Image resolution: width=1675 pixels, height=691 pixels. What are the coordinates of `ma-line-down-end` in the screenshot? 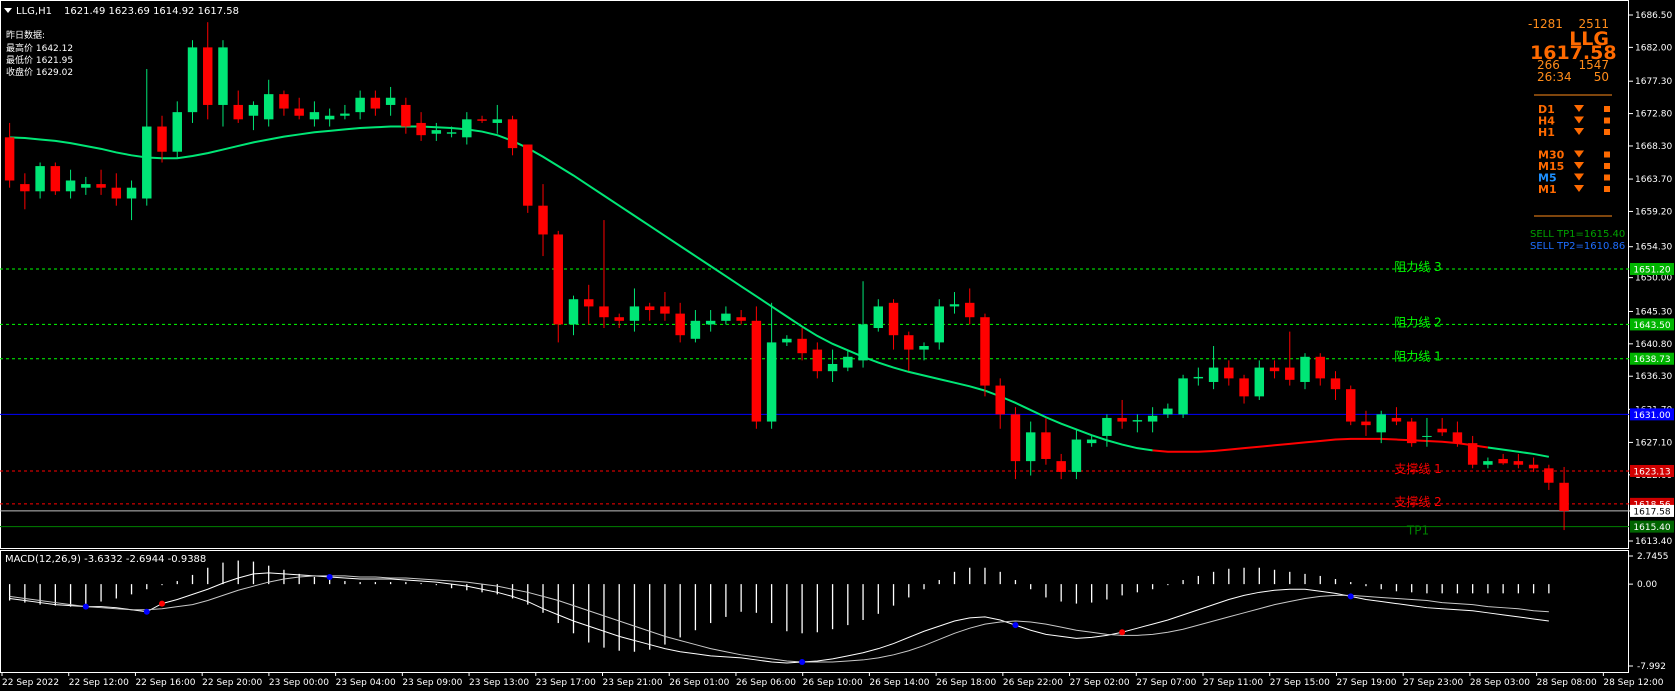 It's located at (1518, 452).